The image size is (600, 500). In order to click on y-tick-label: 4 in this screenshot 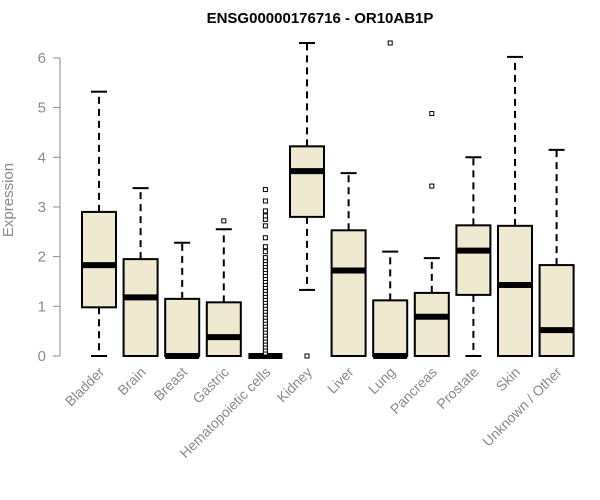, I will do `click(42, 157)`.